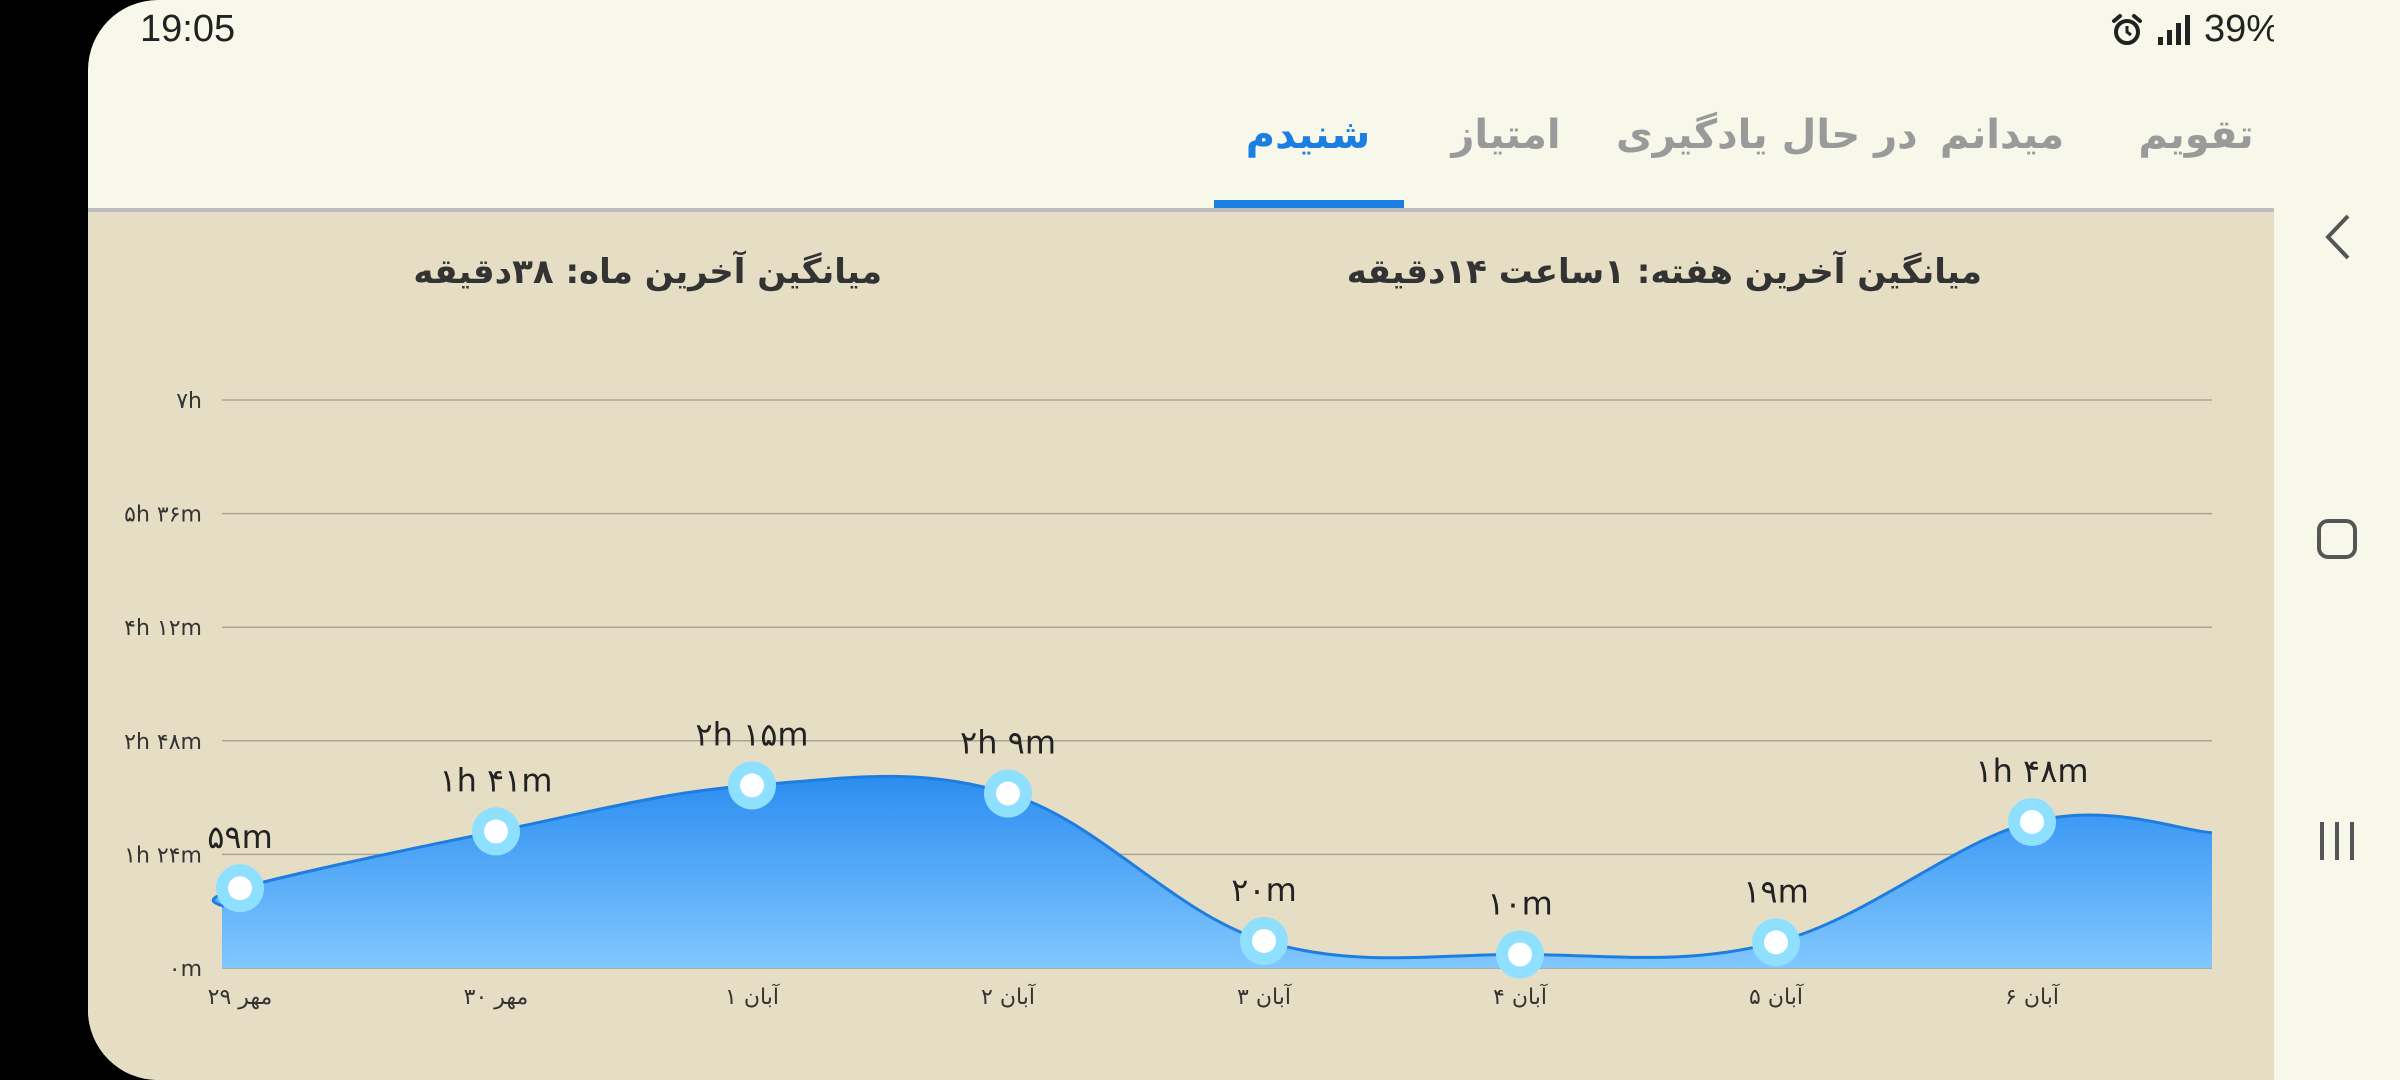  I want to click on home-button, so click(2337, 541).